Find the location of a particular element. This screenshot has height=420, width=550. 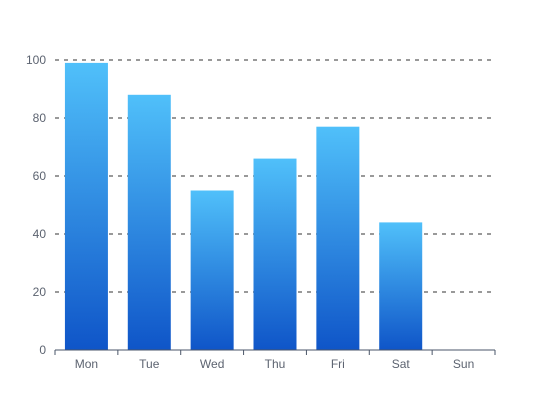

x-tick-label-thu: Thu is located at coordinates (275, 364).